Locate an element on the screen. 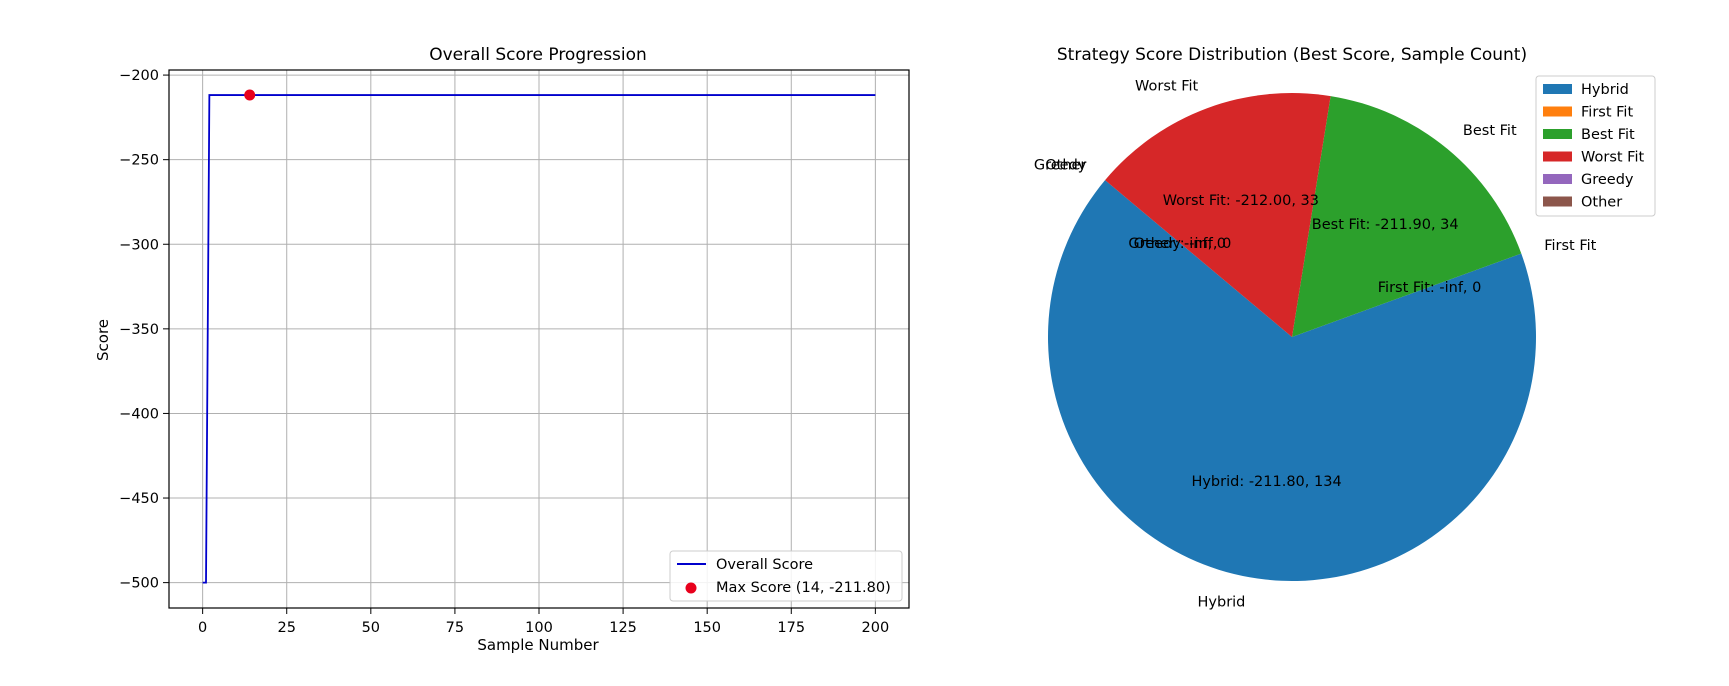  line-chart-y-ticks: −200 −250 −300 −350 −400 −450 −500 is located at coordinates (144, 330).